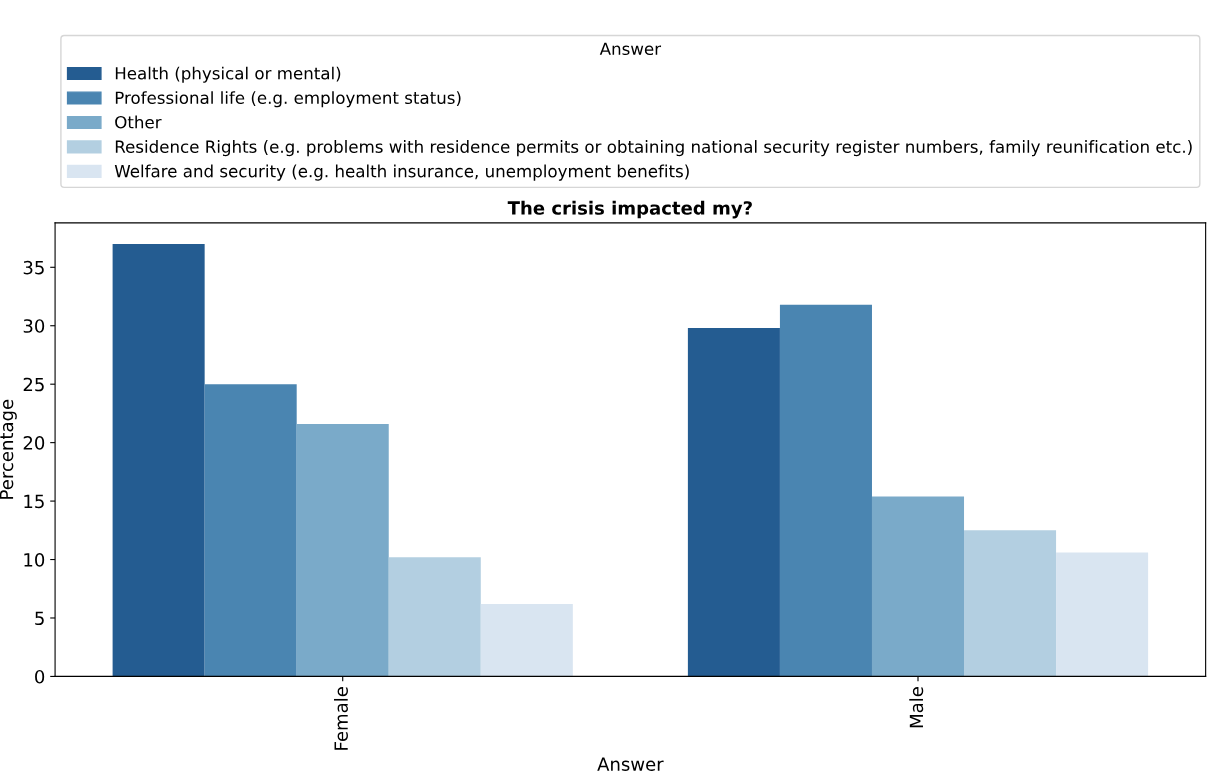 This screenshot has width=1224, height=782. I want to click on y-tick-label: 5, so click(39, 618).